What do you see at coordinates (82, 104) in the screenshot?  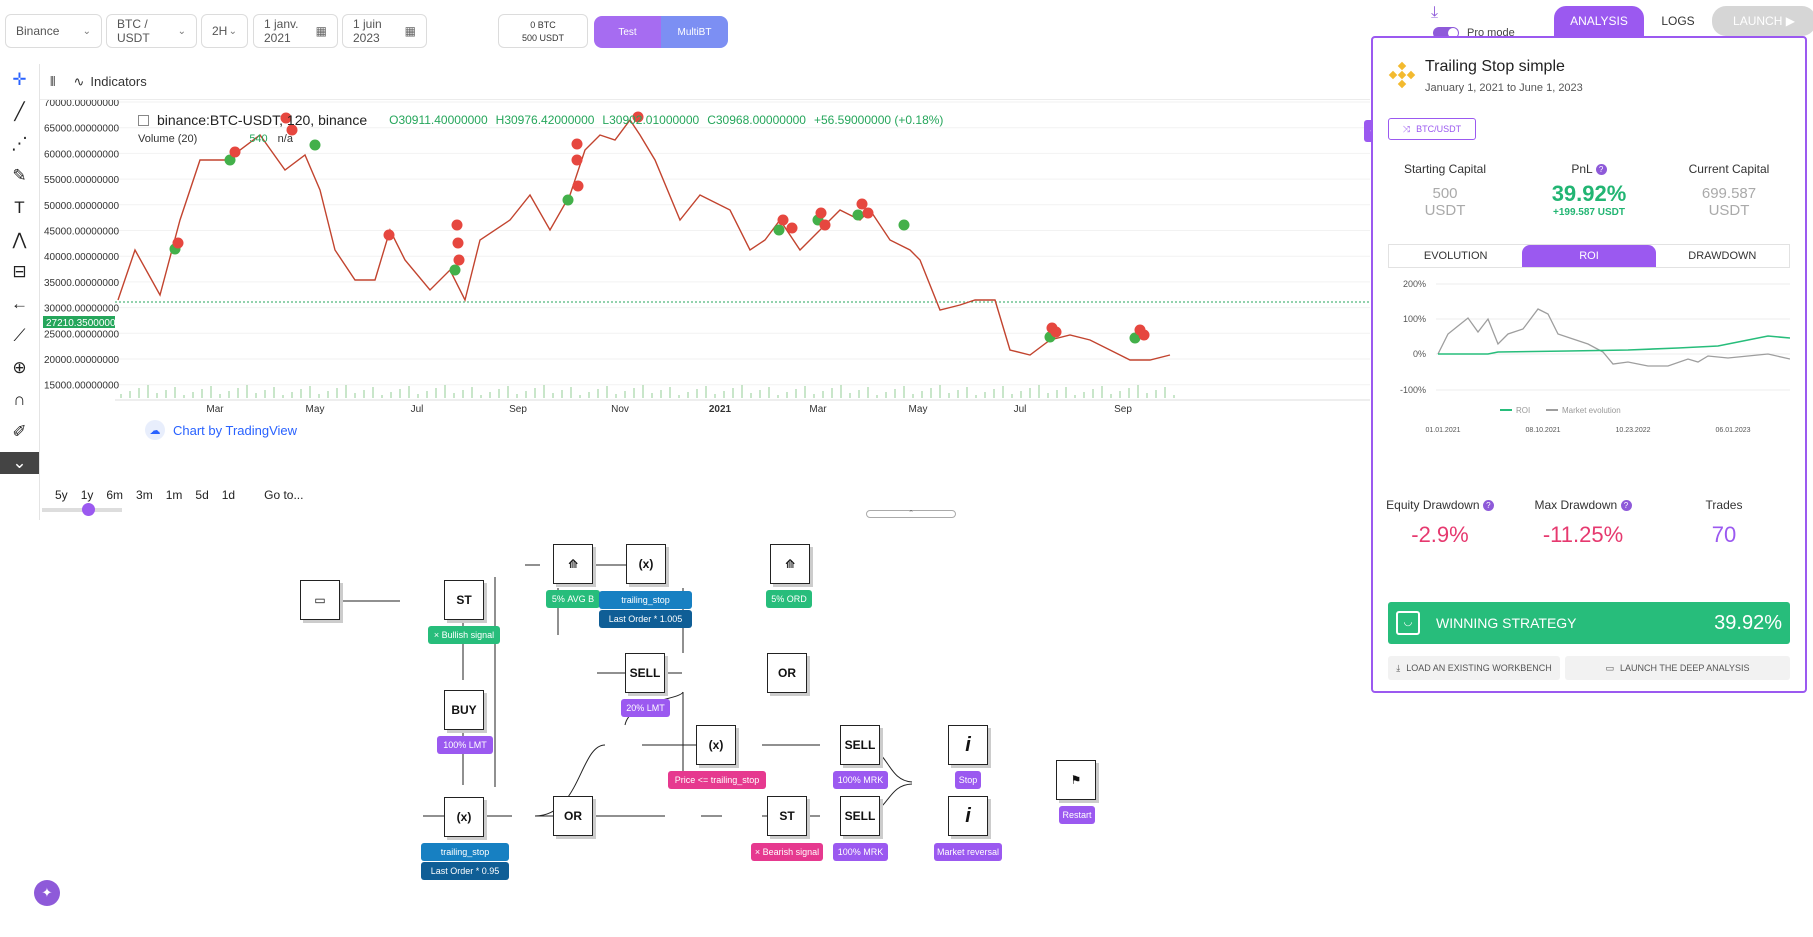 I see `y-tick-label: 70000.00000000` at bounding box center [82, 104].